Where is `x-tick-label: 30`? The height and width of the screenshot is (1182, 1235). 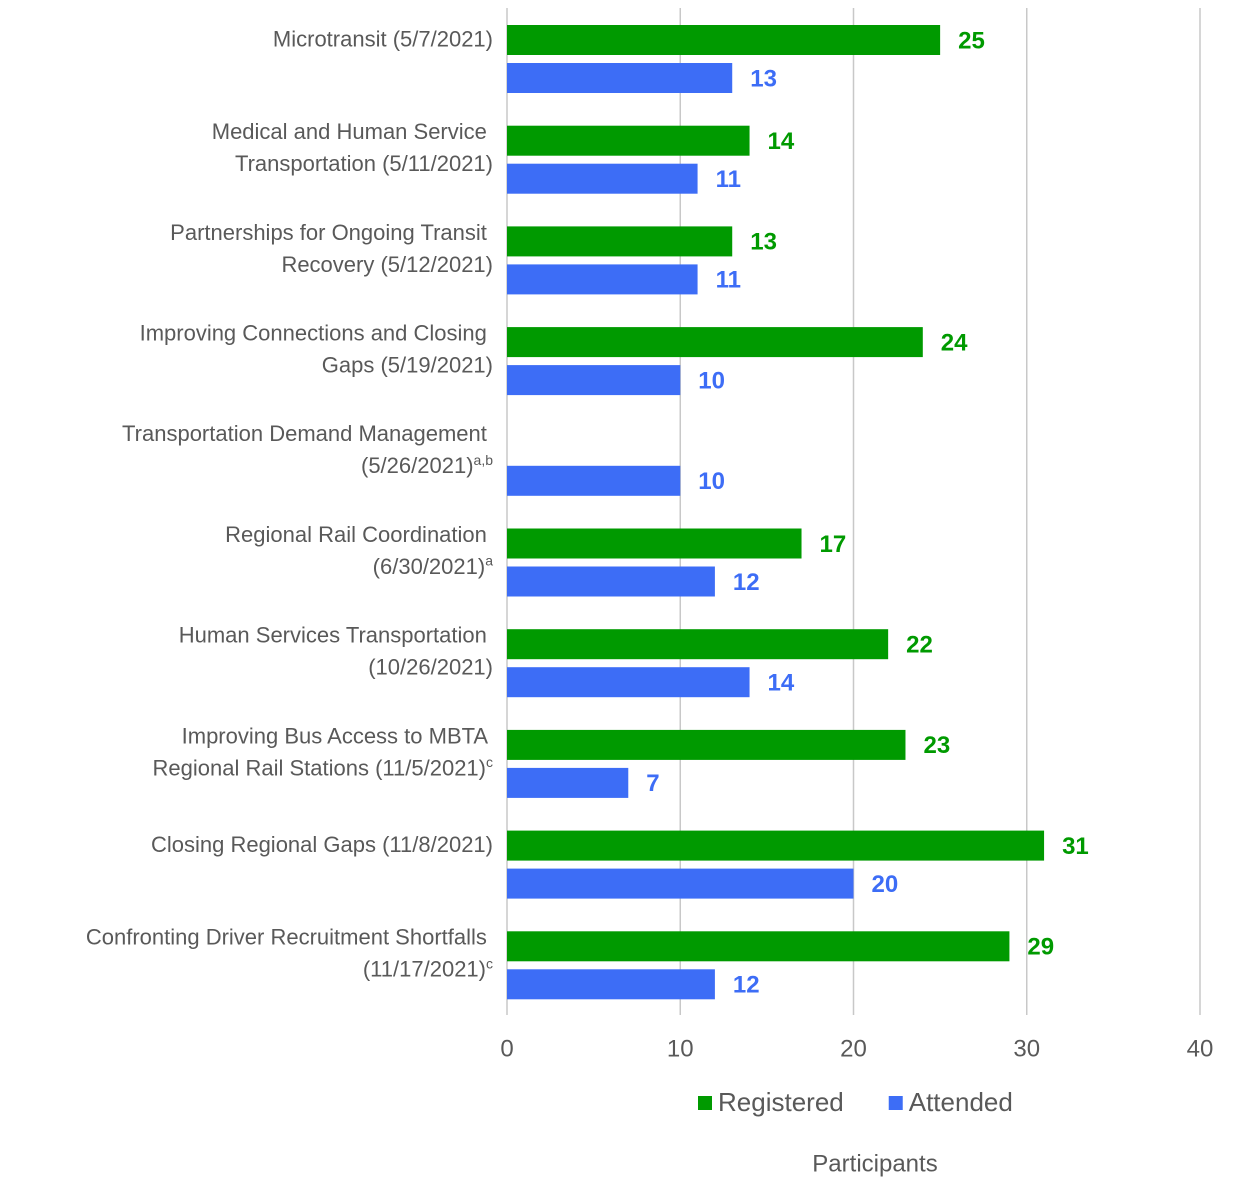 x-tick-label: 30 is located at coordinates (1026, 1048).